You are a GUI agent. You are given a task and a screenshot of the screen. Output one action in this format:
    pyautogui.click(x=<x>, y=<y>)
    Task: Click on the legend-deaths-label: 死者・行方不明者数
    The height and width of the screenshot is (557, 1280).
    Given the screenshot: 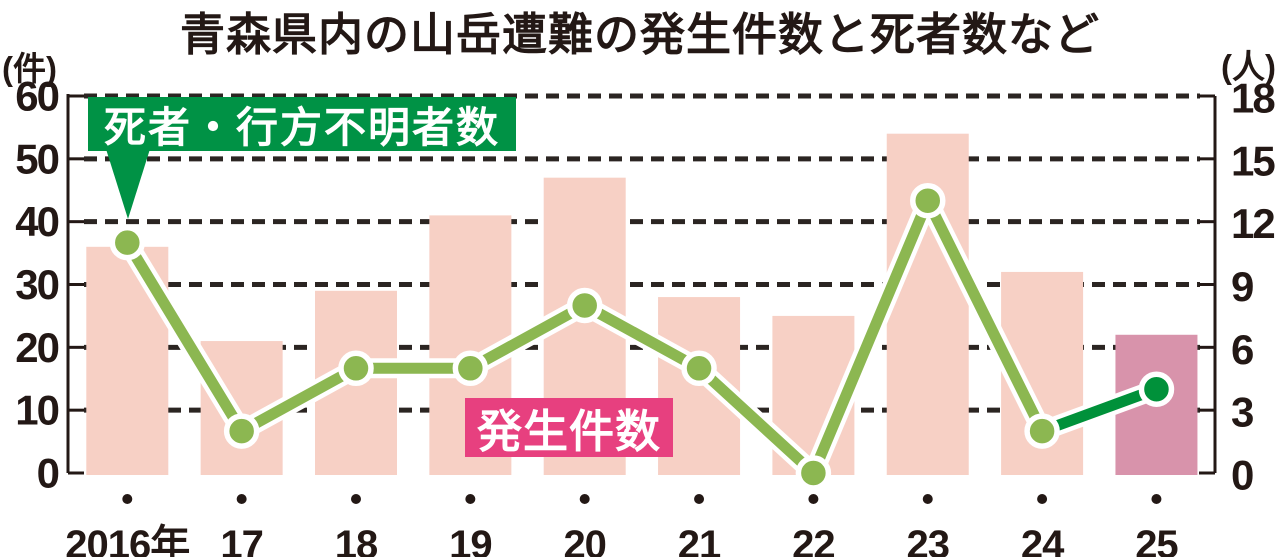 What is the action you would take?
    pyautogui.click(x=302, y=124)
    